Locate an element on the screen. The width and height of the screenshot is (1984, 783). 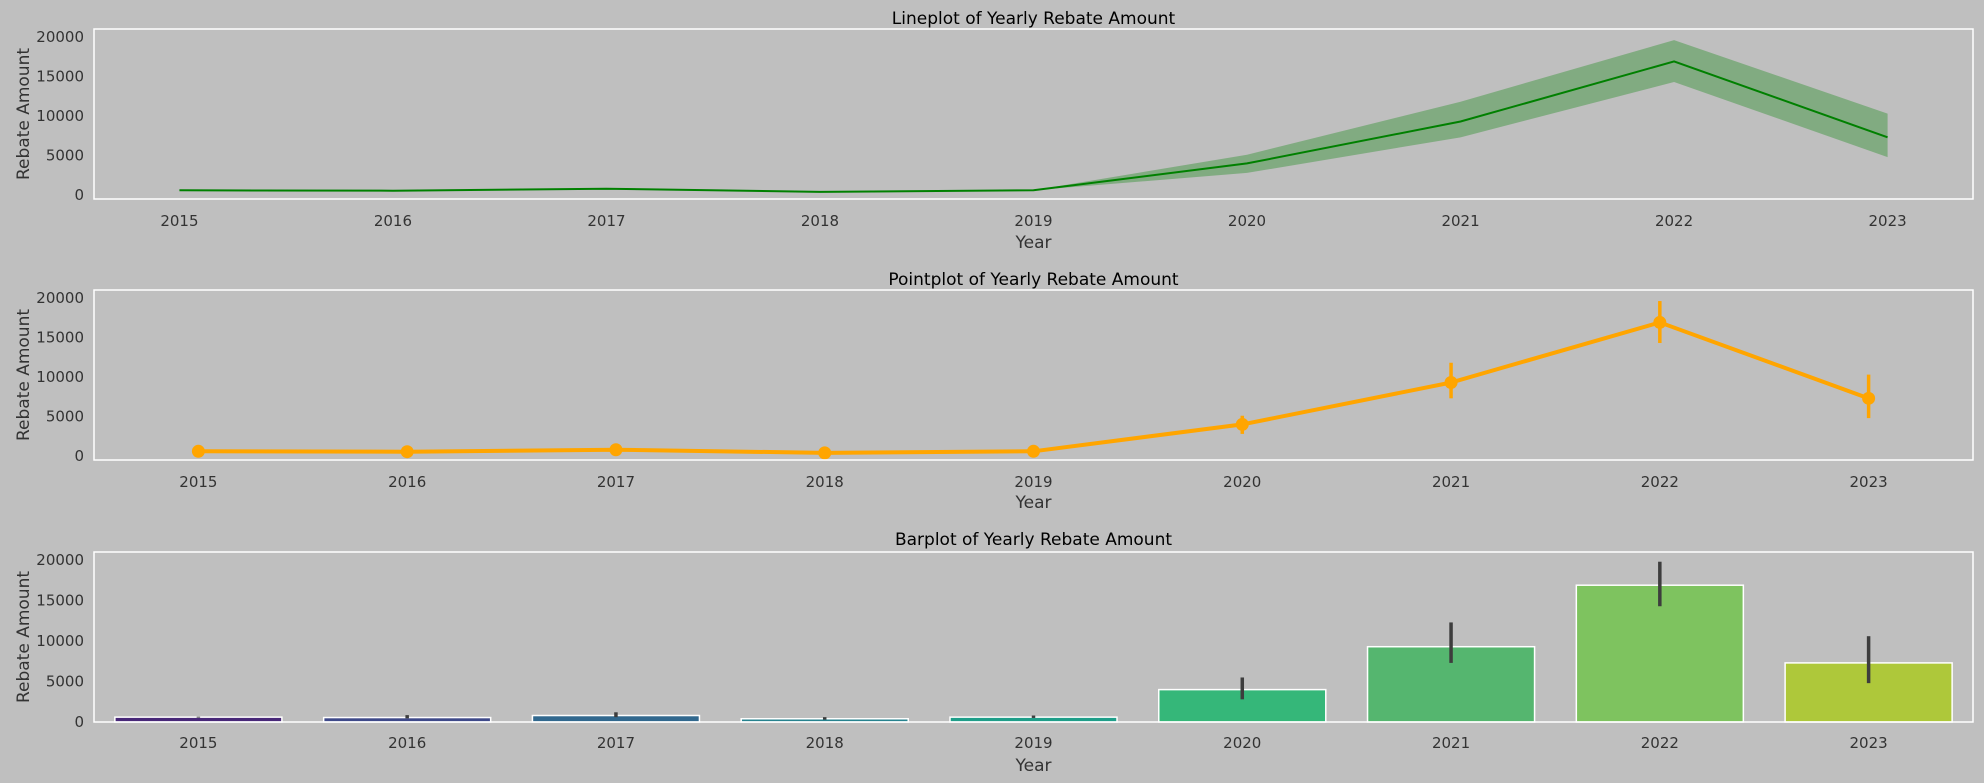
chart-title: Lineplot of Yearly Rebate Amount is located at coordinates (1034, 19).